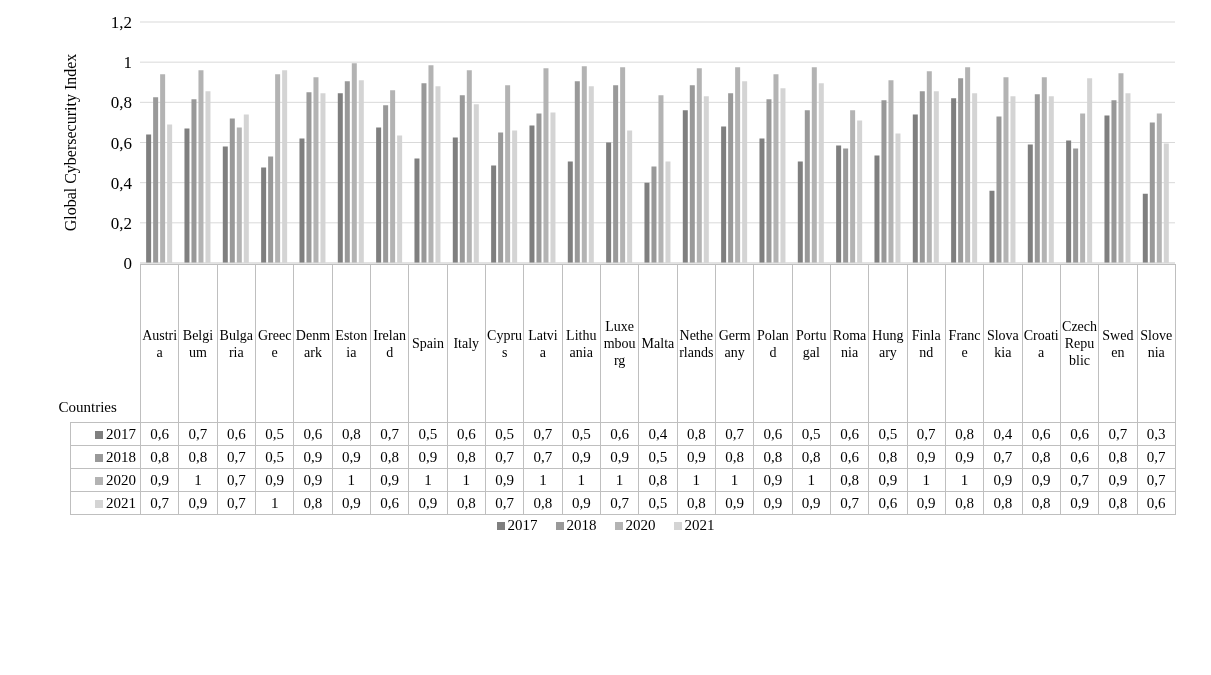 This screenshot has width=1211, height=675. What do you see at coordinates (351, 343) in the screenshot?
I see `x-tick-label: Estonia` at bounding box center [351, 343].